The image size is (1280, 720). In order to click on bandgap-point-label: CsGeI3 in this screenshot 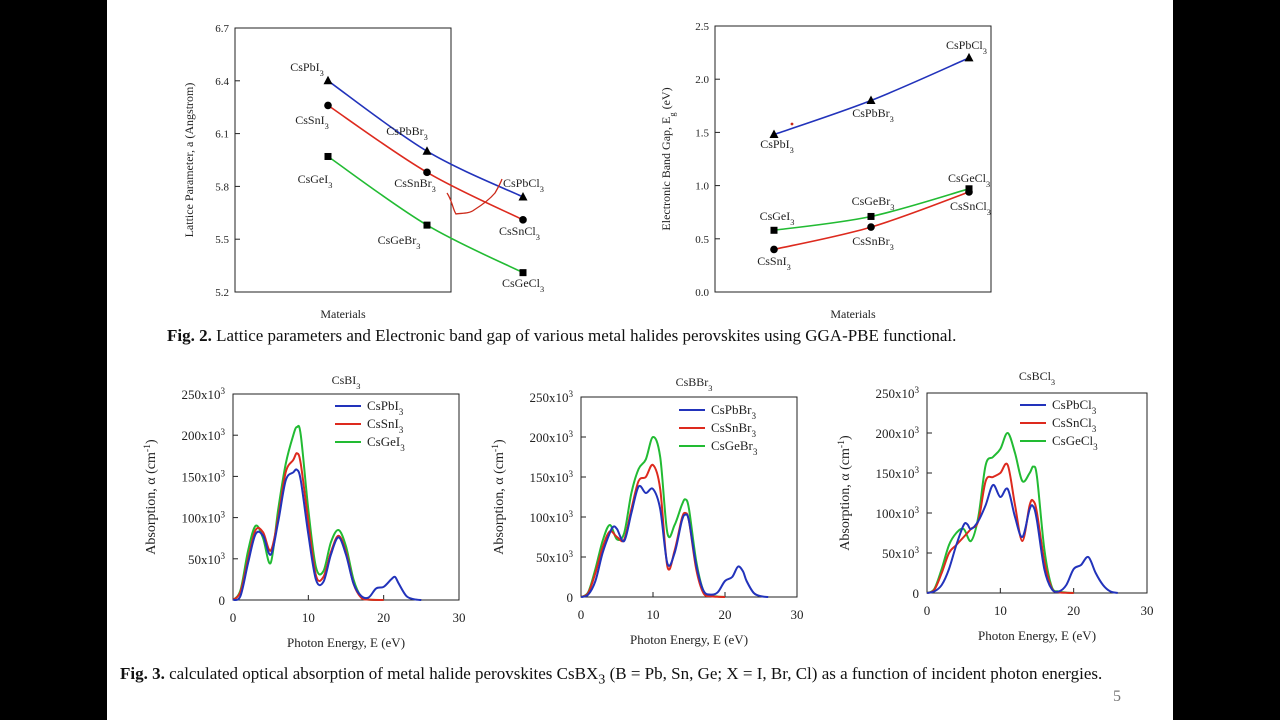, I will do `click(777, 218)`.